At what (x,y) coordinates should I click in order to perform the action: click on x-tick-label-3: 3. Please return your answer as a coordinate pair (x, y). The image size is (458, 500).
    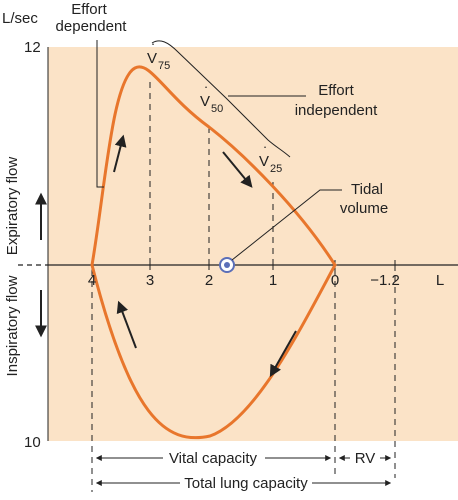
    Looking at the image, I should click on (150, 280).